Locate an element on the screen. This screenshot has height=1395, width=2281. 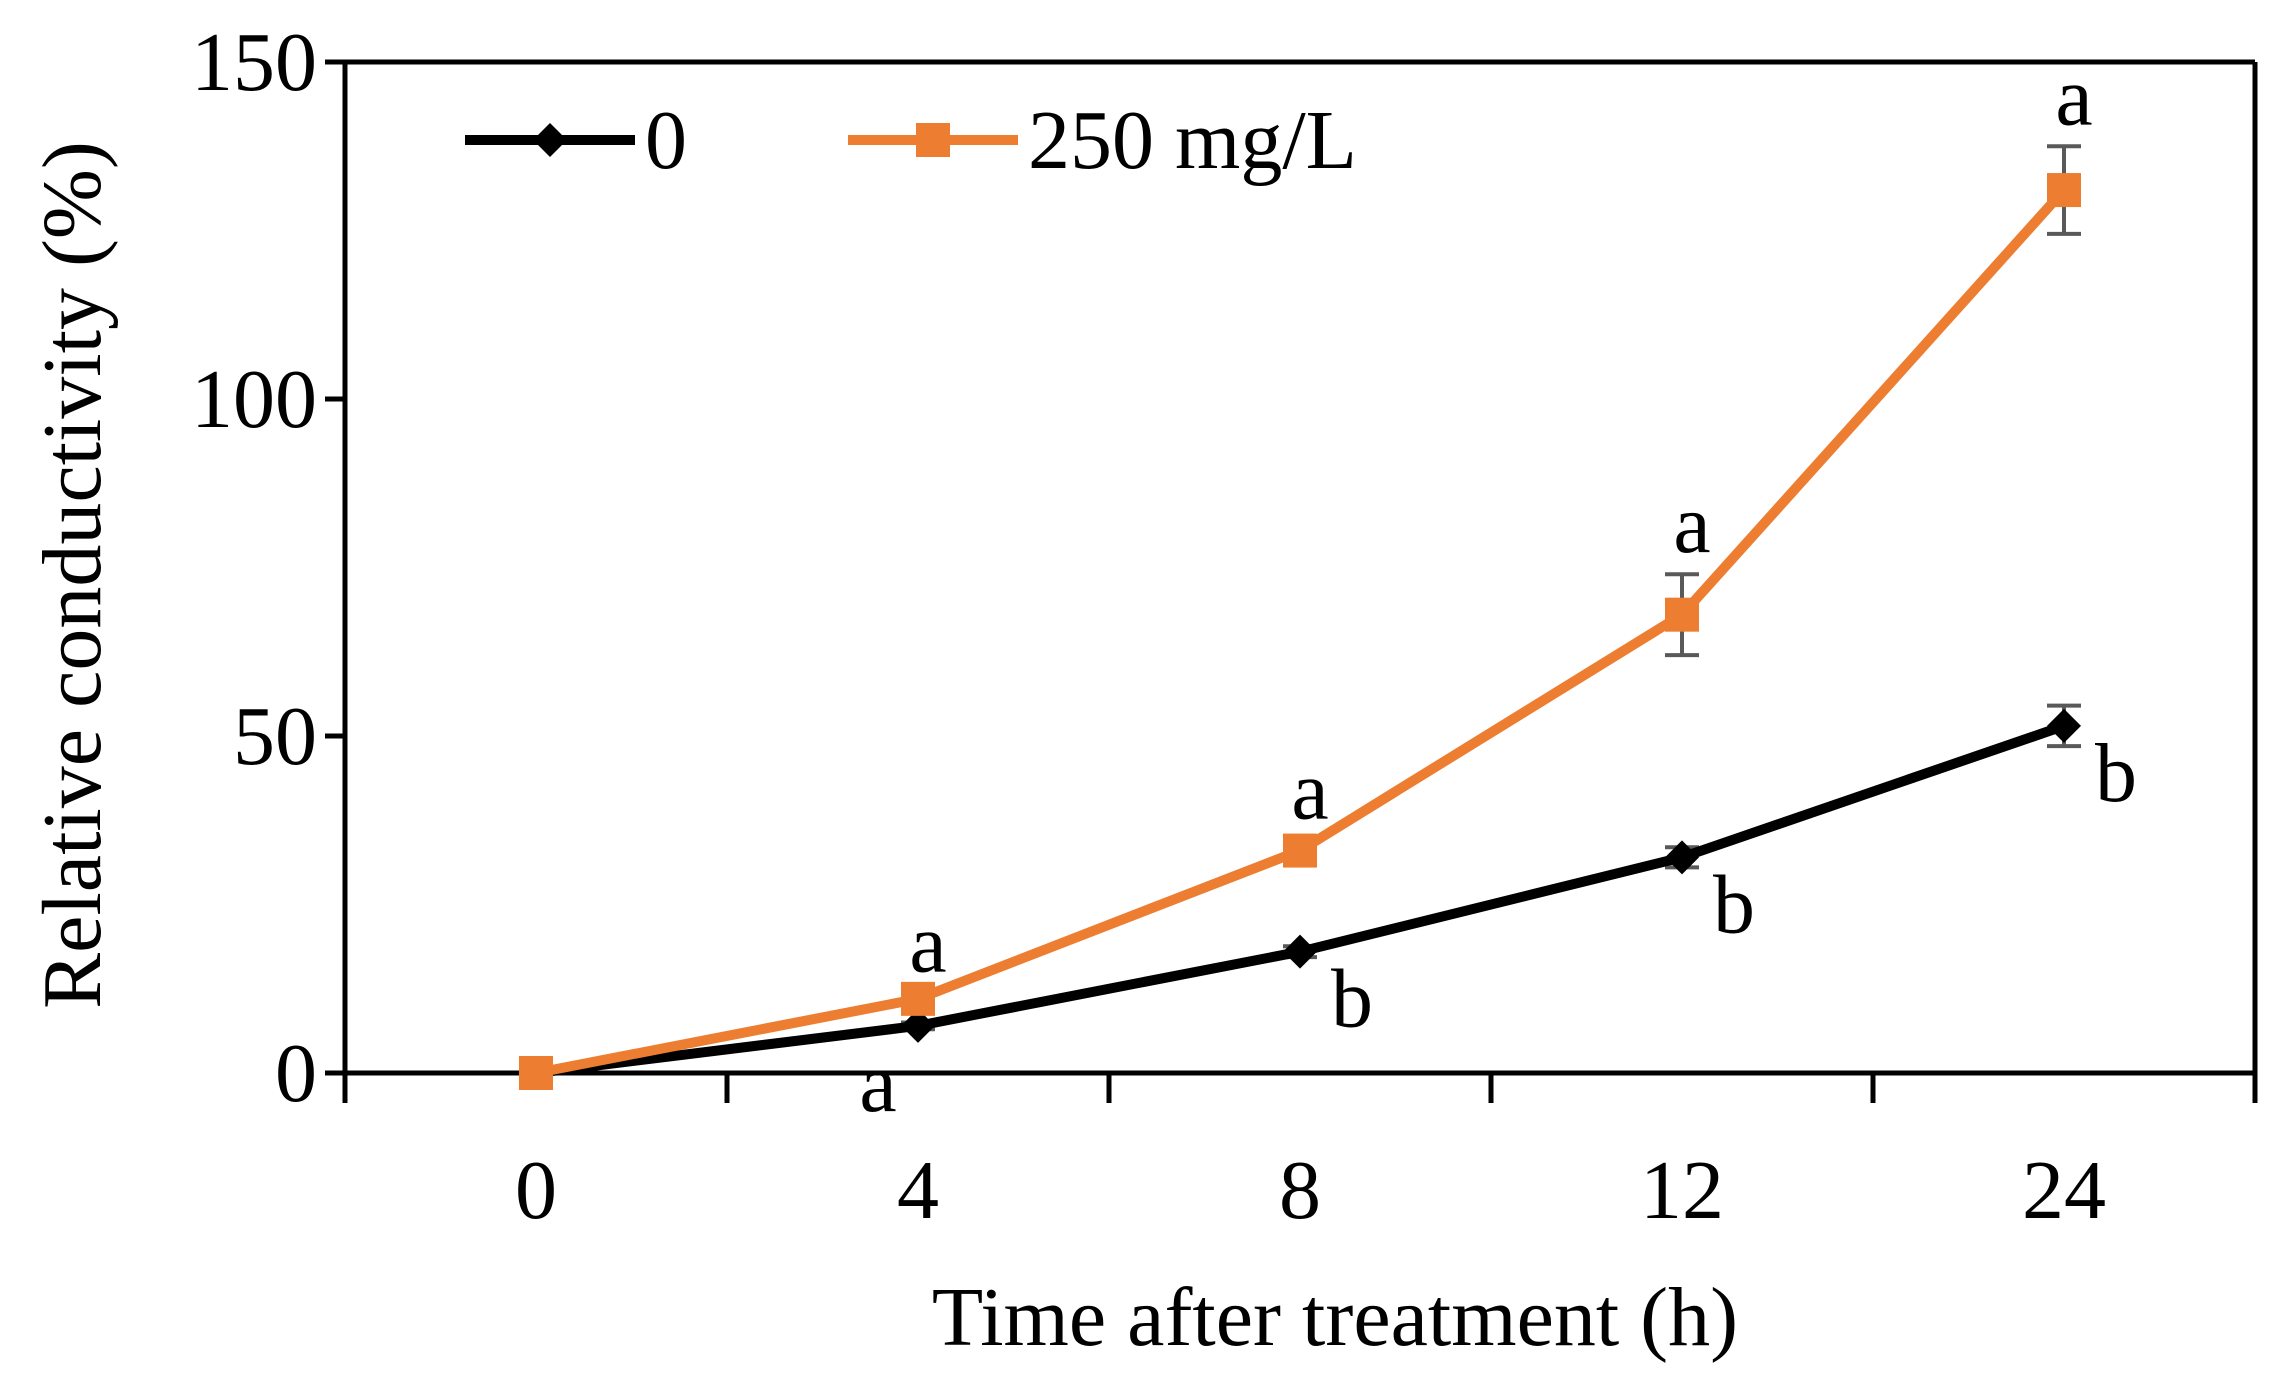
y-tick-label: 100 is located at coordinates (254, 399).